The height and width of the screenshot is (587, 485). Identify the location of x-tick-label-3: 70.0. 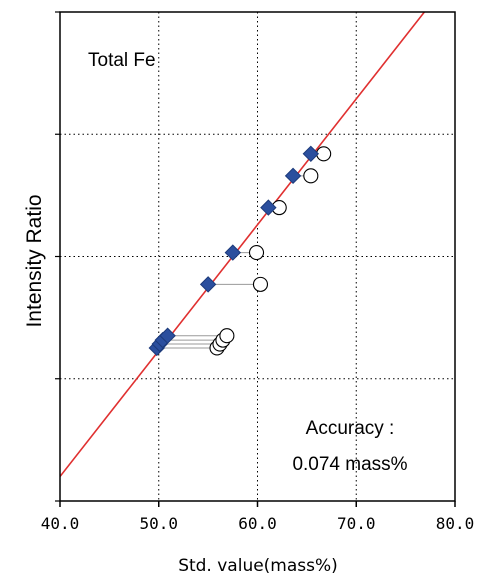
(356, 523).